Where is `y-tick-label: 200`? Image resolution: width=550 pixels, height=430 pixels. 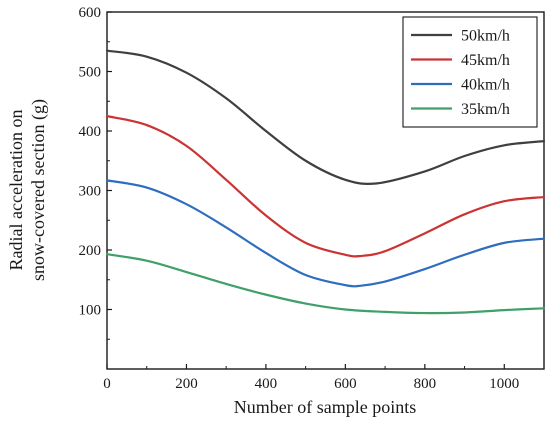 y-tick-label: 200 is located at coordinates (90, 251).